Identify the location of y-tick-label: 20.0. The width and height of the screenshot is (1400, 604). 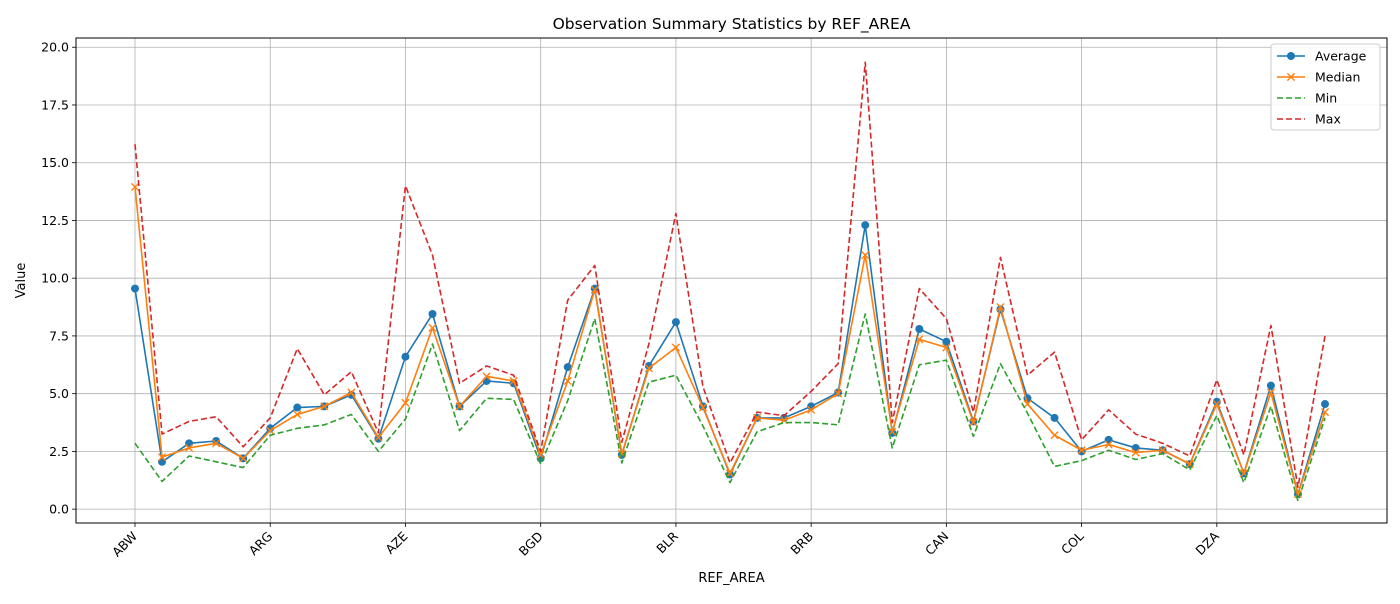
(55, 47).